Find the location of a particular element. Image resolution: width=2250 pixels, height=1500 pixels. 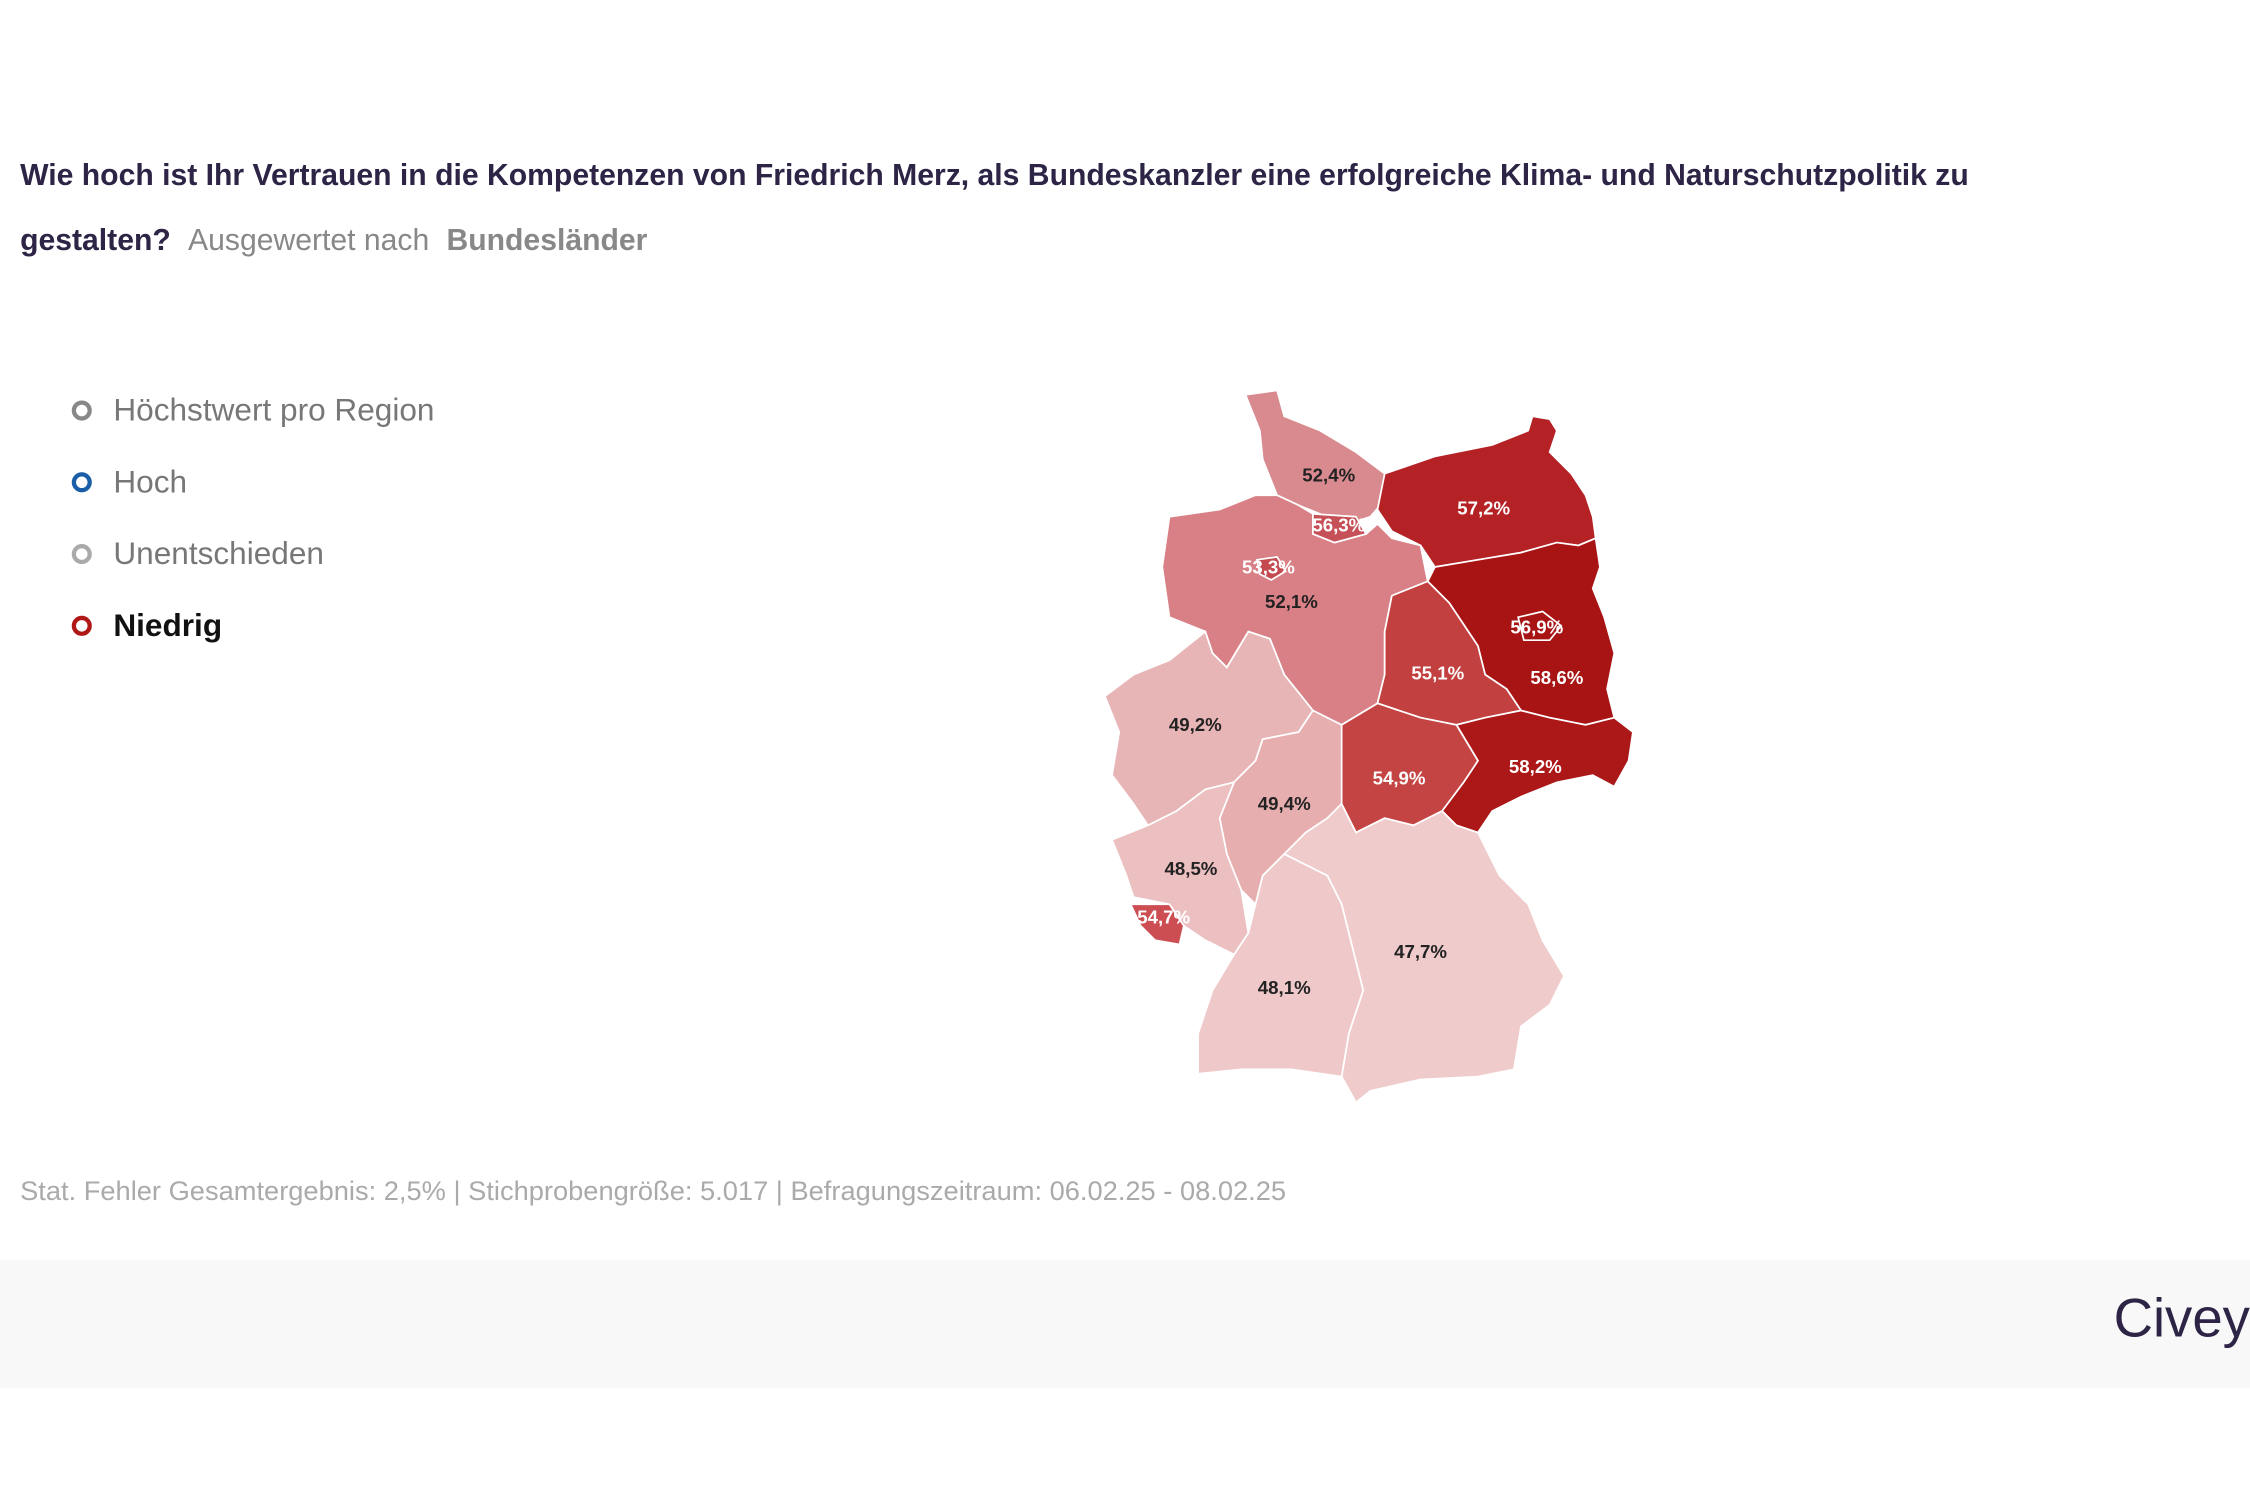

footer: Civey is located at coordinates (1125, 1324).